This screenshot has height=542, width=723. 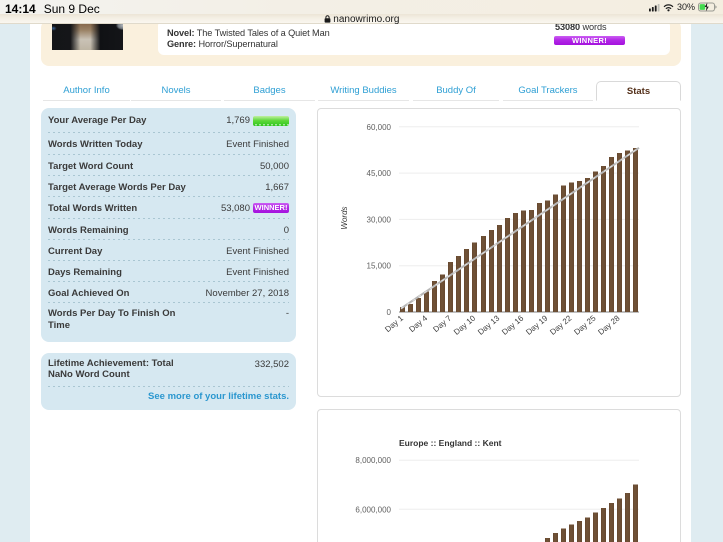 What do you see at coordinates (442, 323) in the screenshot?
I see `svg-text: Day 7` at bounding box center [442, 323].